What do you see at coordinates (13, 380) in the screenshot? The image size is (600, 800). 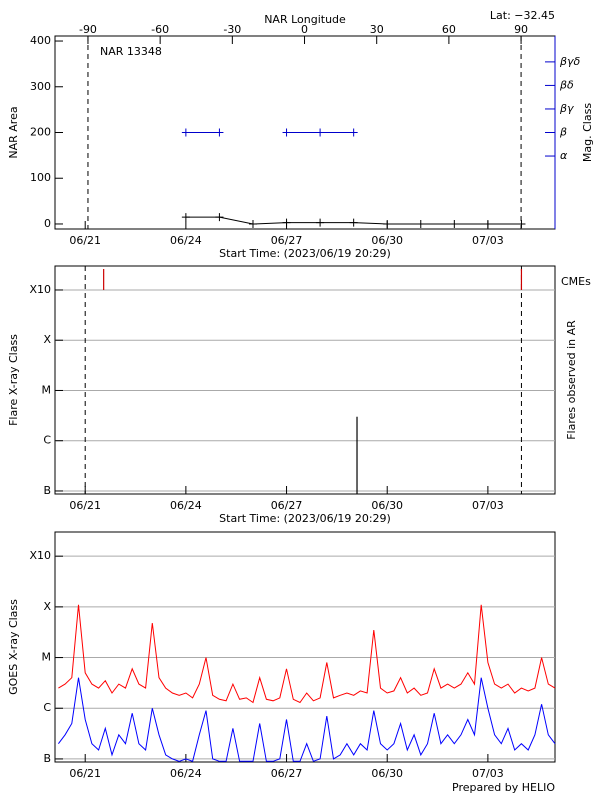 I see `y-axis-title: Flare X-ray Class` at bounding box center [13, 380].